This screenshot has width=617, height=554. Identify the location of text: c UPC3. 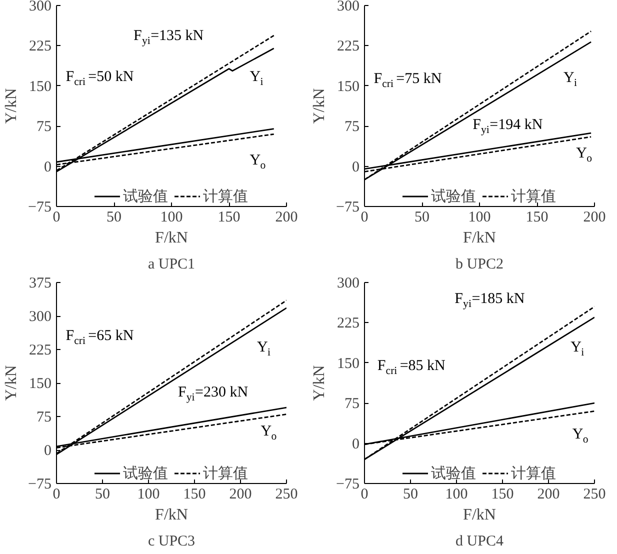
(172, 542).